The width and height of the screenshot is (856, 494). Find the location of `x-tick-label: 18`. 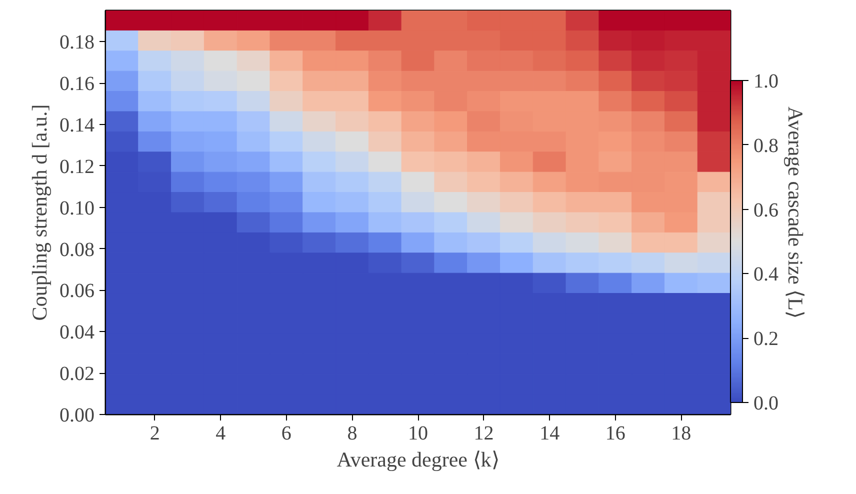

x-tick-label: 18 is located at coordinates (681, 433).